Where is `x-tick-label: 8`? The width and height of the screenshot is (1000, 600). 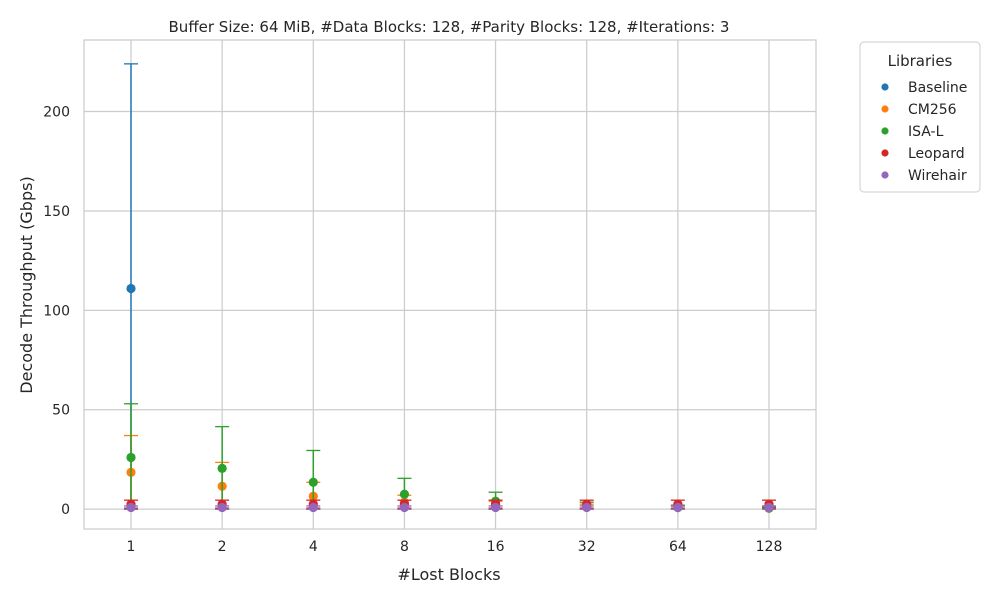 x-tick-label: 8 is located at coordinates (404, 547).